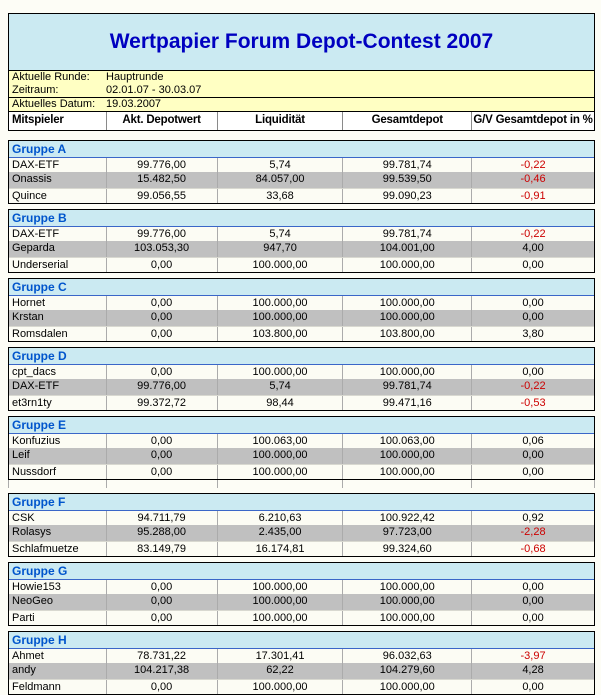 The image size is (601, 695). What do you see at coordinates (161, 249) in the screenshot?
I see `depotwert-cell: 103.053,30` at bounding box center [161, 249].